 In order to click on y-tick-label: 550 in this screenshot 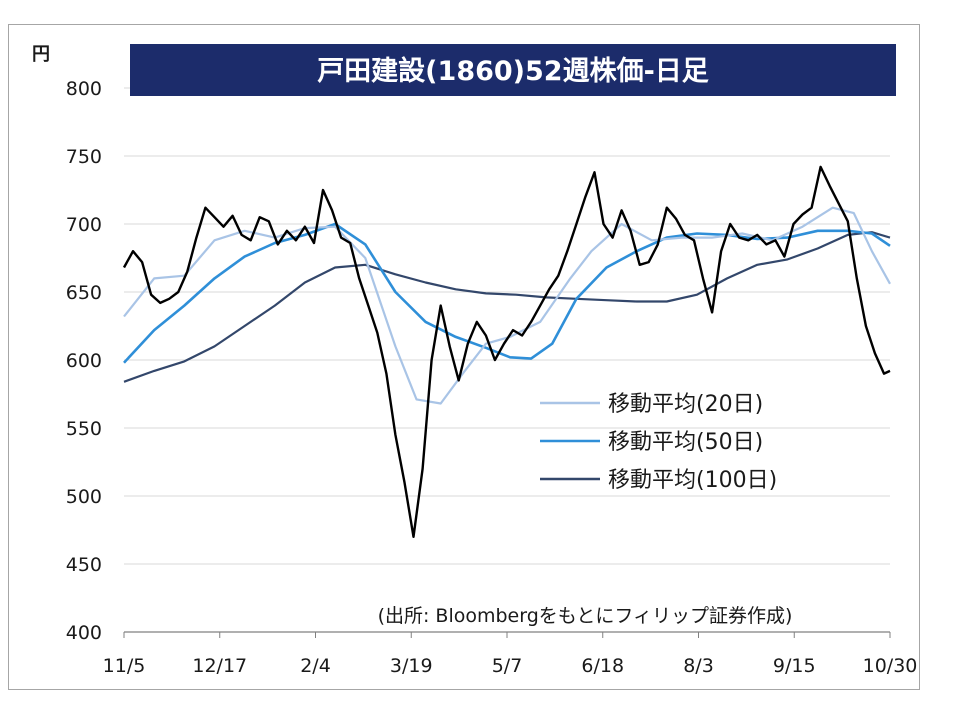, I will do `click(84, 429)`.